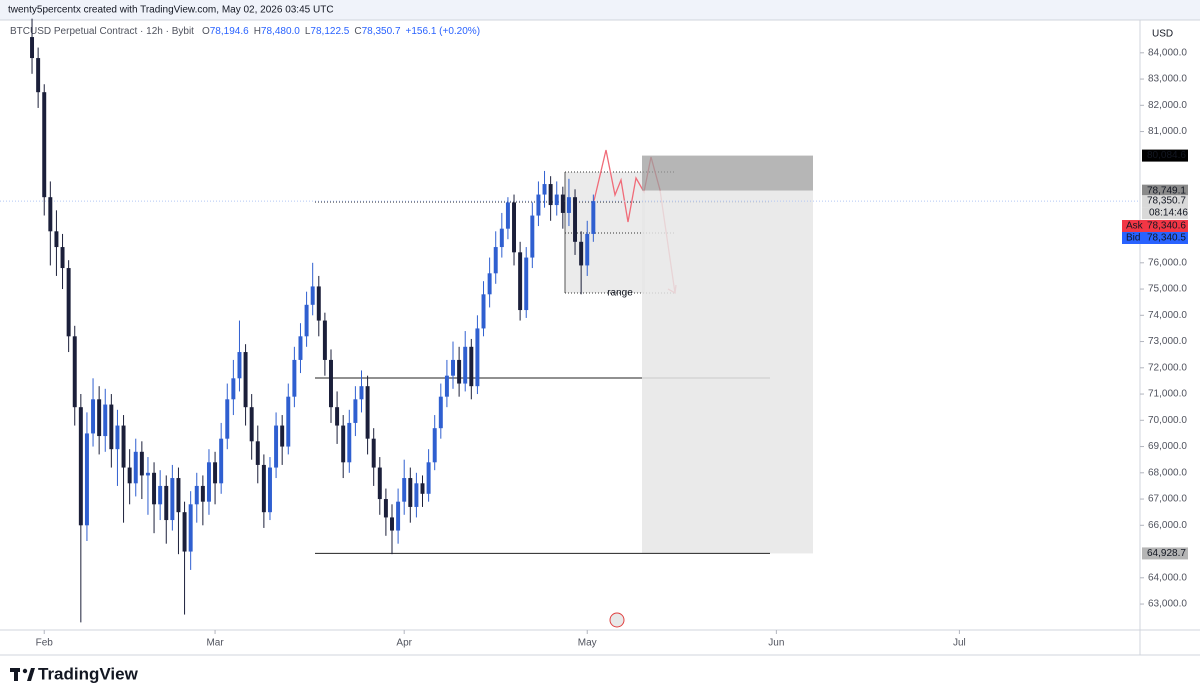 This screenshot has height=698, width=1200. Describe the element at coordinates (1167, 262) in the screenshot. I see `y-tick-label: 76,000.0` at that location.